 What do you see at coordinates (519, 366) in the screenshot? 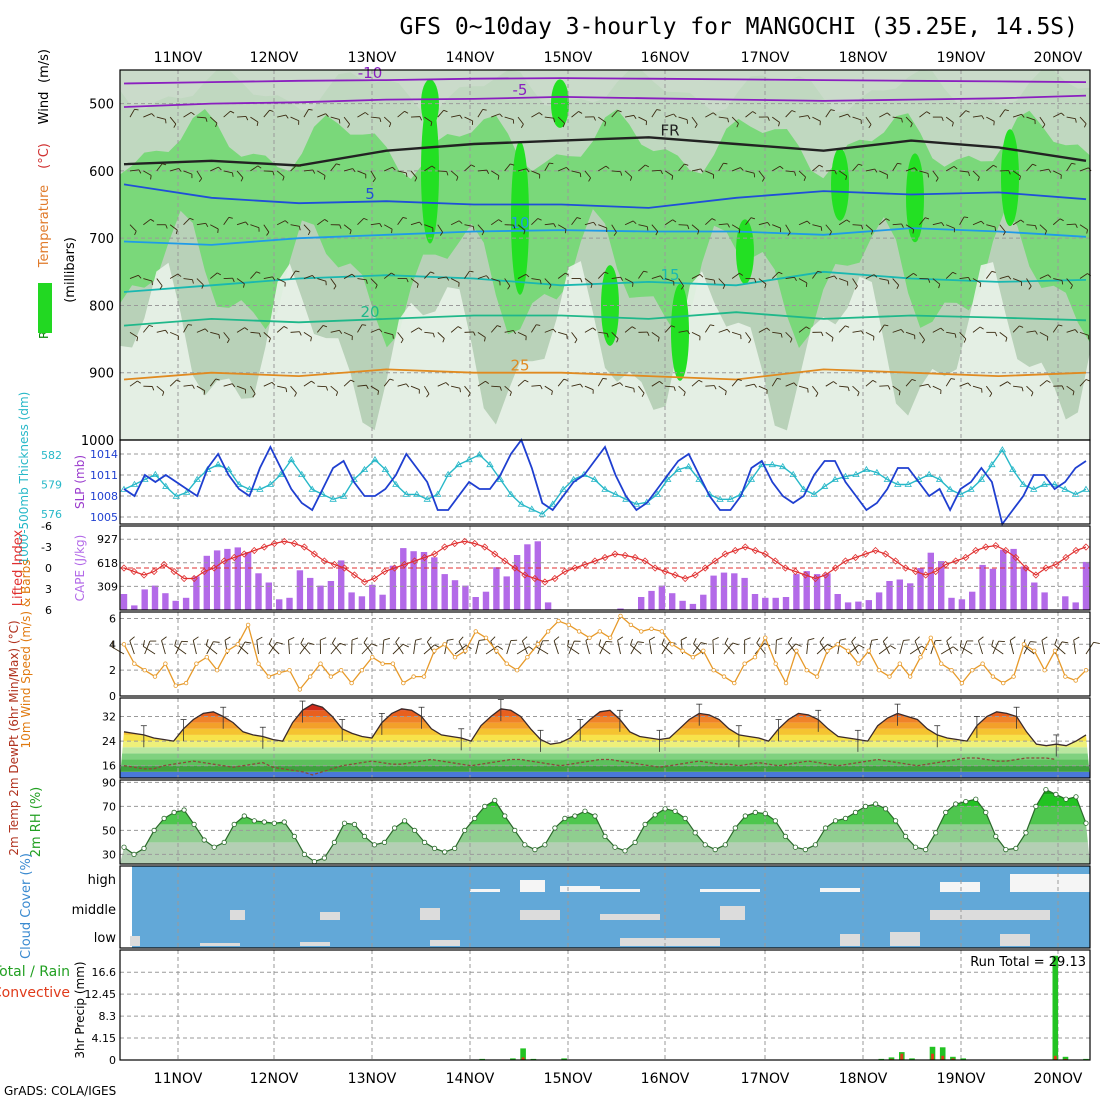
I see `isotherm-label: 25` at bounding box center [519, 366].